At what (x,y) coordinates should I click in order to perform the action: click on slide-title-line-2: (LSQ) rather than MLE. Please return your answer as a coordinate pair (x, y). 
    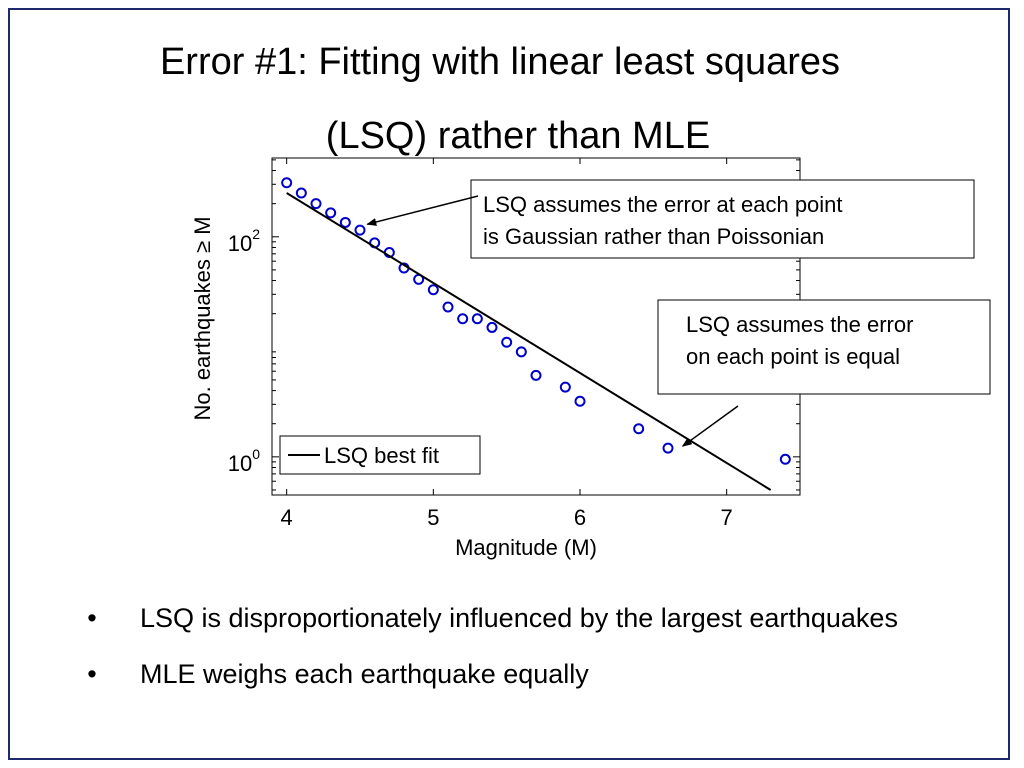
    Looking at the image, I should click on (518, 136).